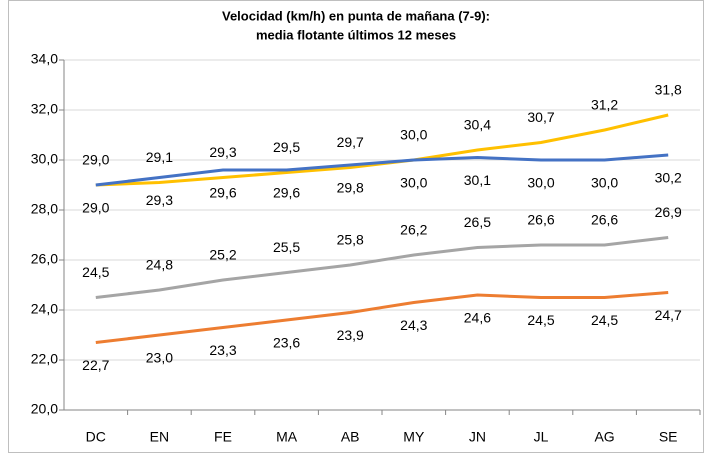 This screenshot has height=453, width=704. Describe the element at coordinates (44, 159) in the screenshot. I see `y-tick-label: 30,0` at that location.